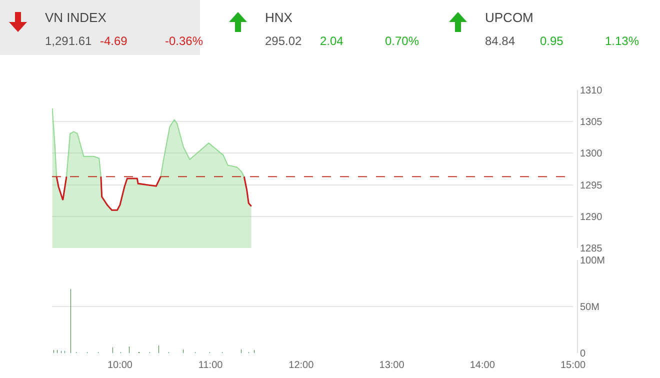  I want to click on text: 295.02, so click(283, 41).